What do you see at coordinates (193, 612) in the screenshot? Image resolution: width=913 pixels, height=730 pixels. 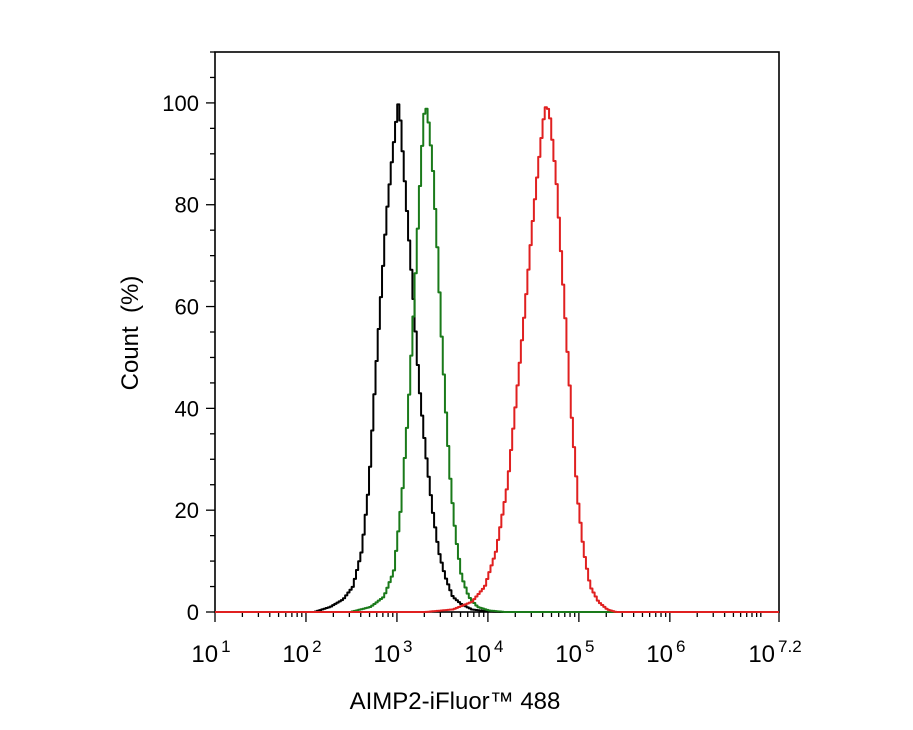 I see `y-tick-label: 0` at bounding box center [193, 612].